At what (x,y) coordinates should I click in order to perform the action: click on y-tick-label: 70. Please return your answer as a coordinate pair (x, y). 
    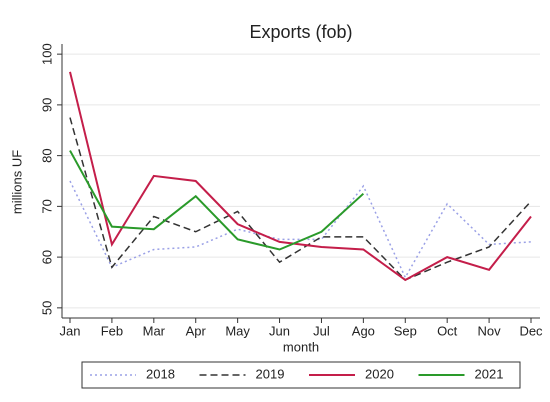
    Looking at the image, I should click on (46, 206).